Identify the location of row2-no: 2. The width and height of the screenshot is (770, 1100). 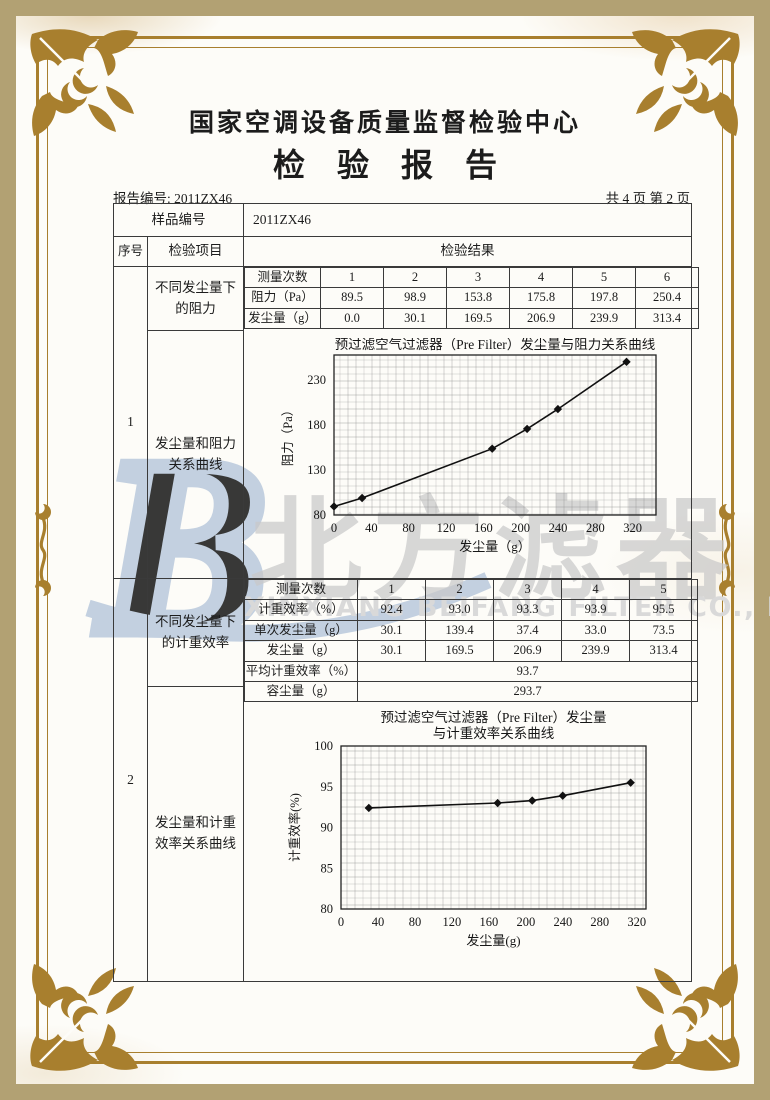
(131, 780).